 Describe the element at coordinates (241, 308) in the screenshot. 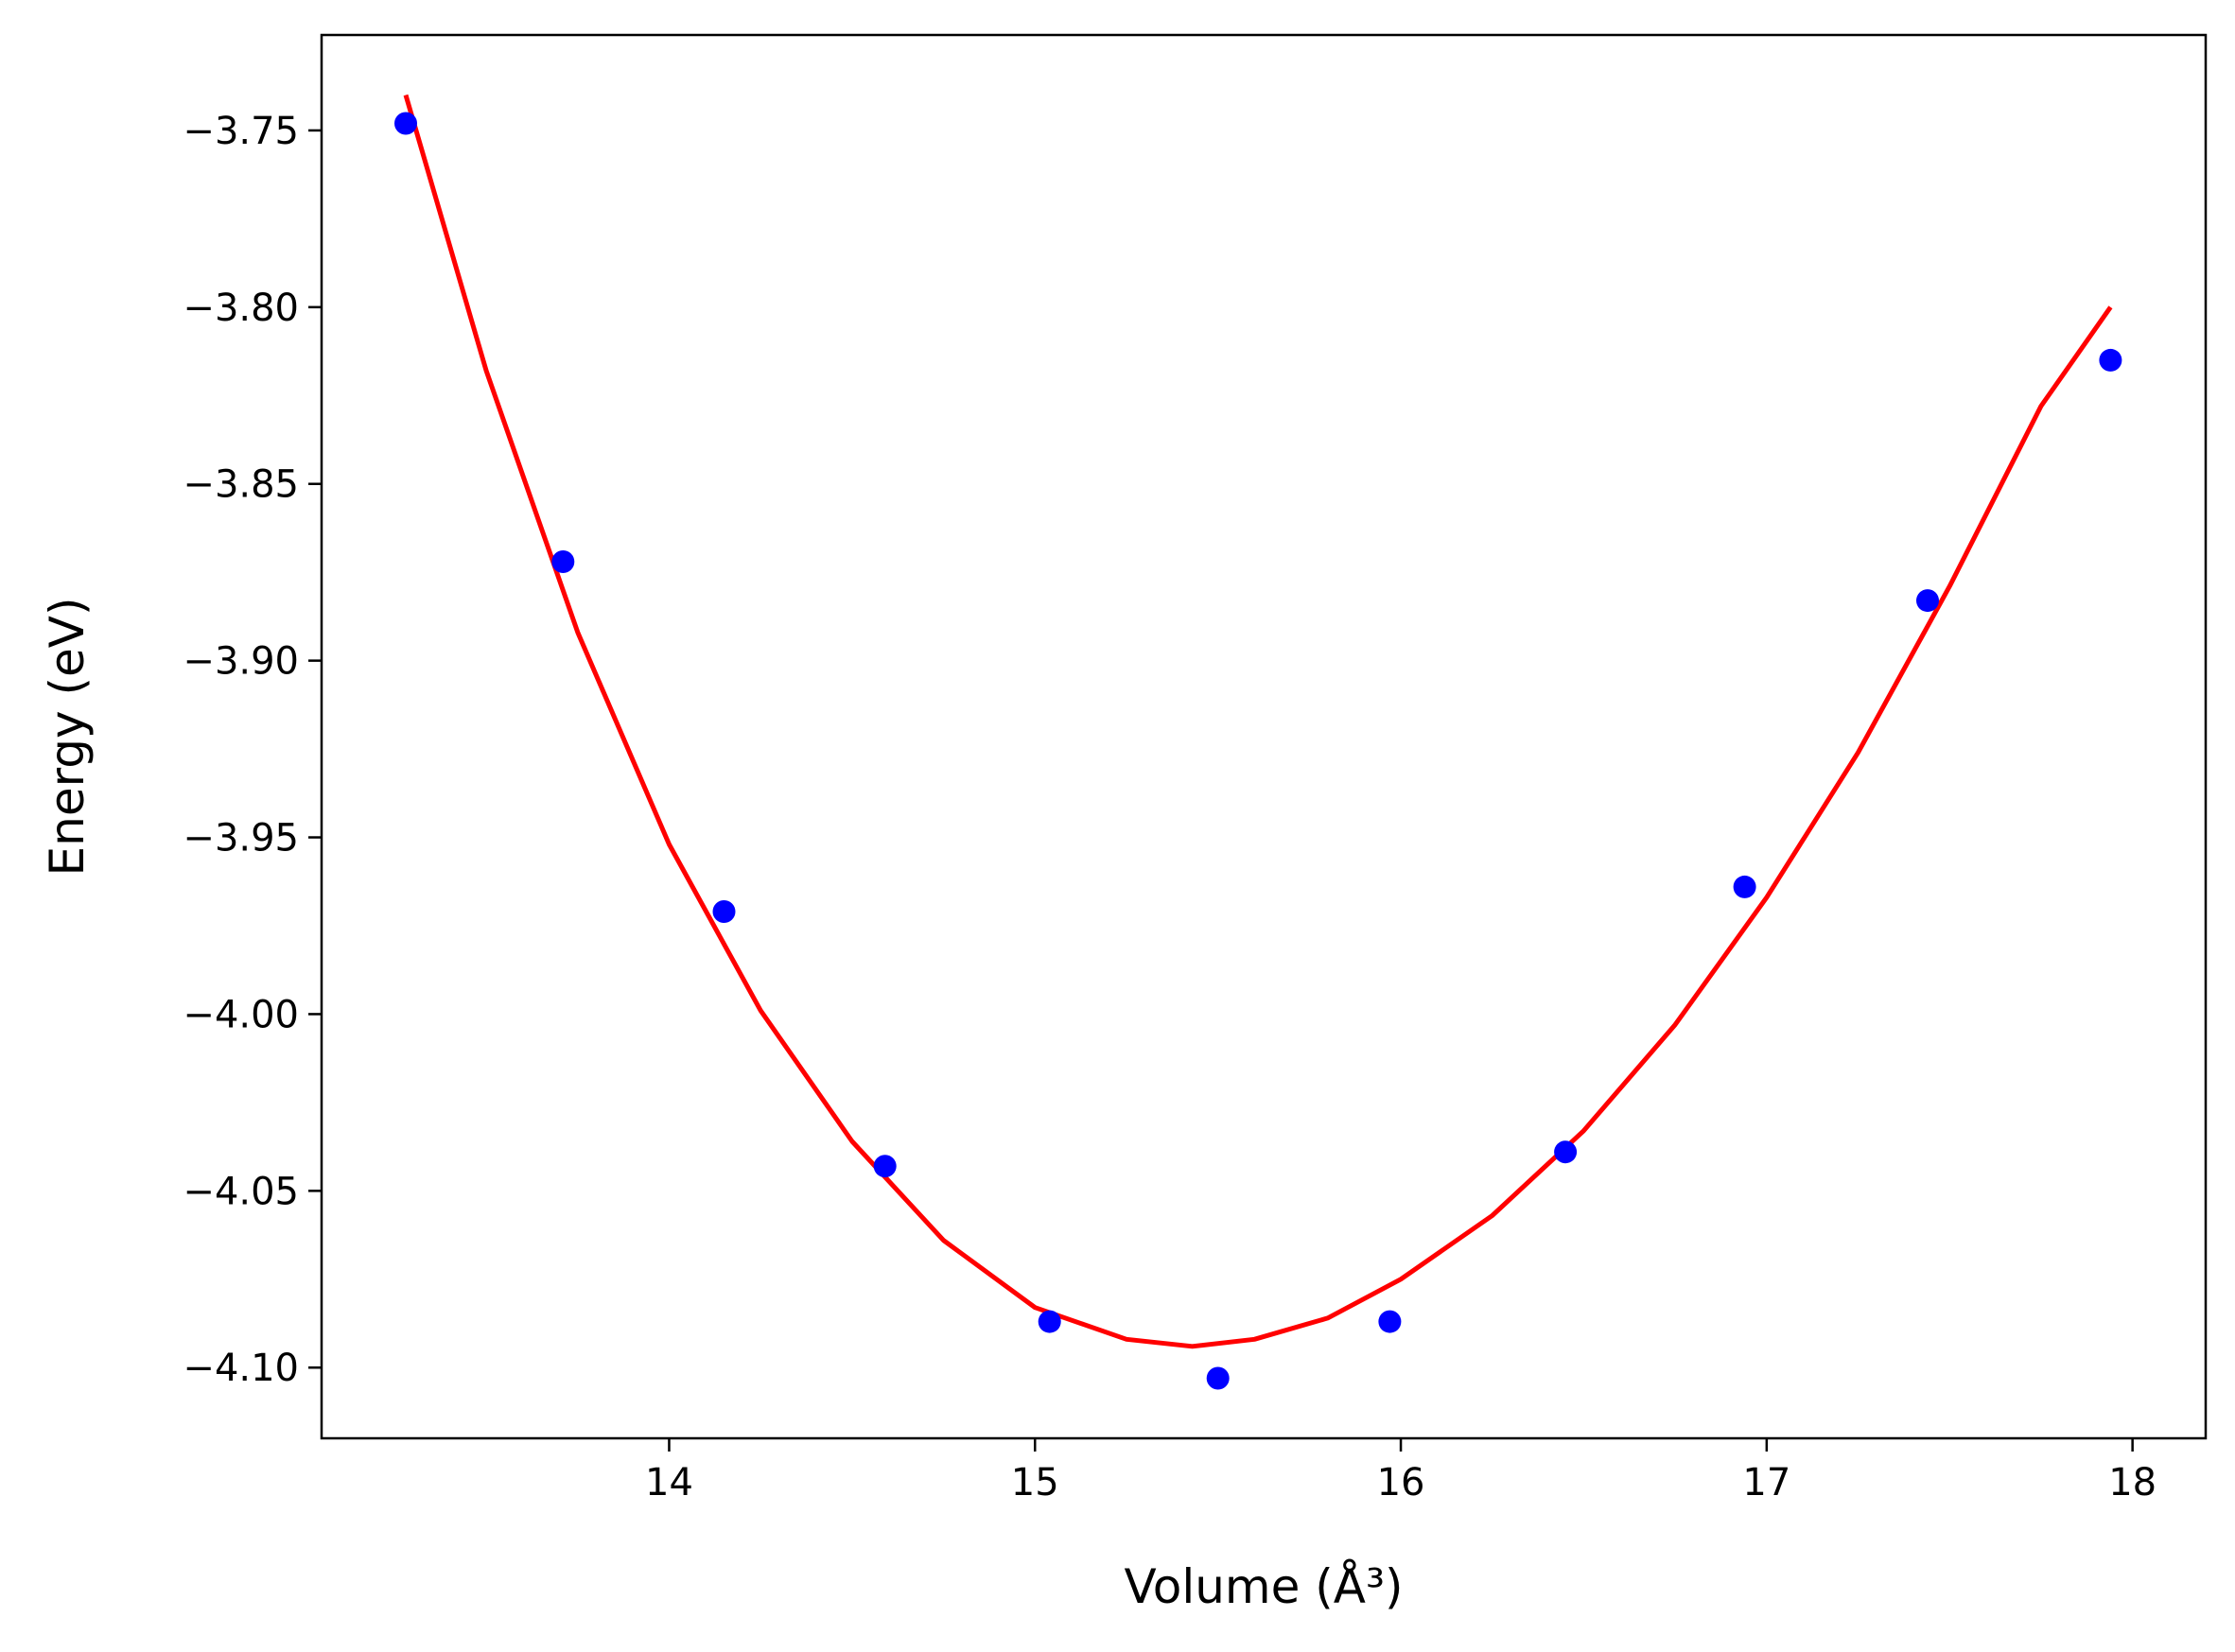

I see `y-tick-label: −3.80` at that location.